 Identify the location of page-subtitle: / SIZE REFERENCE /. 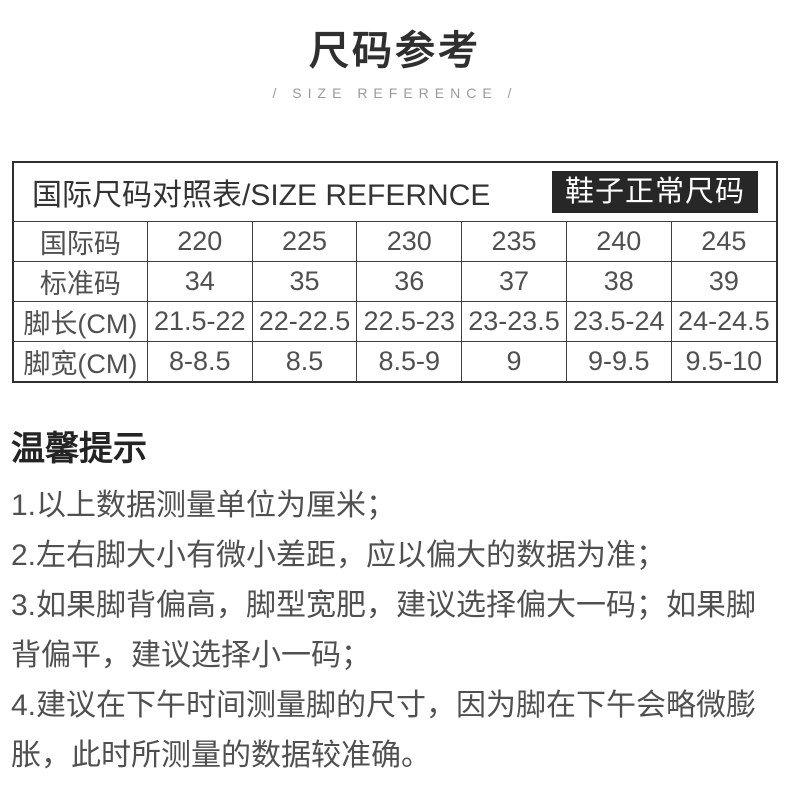
(395, 93).